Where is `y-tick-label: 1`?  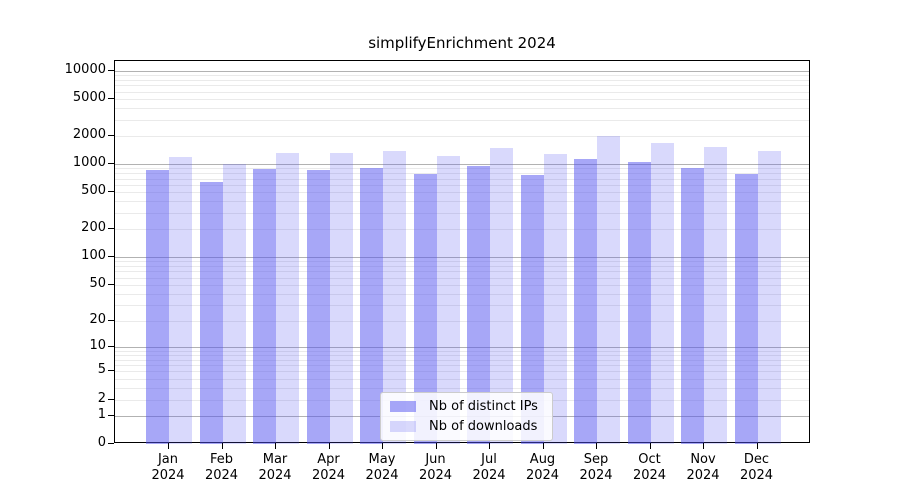
y-tick-label: 1 is located at coordinates (101, 414).